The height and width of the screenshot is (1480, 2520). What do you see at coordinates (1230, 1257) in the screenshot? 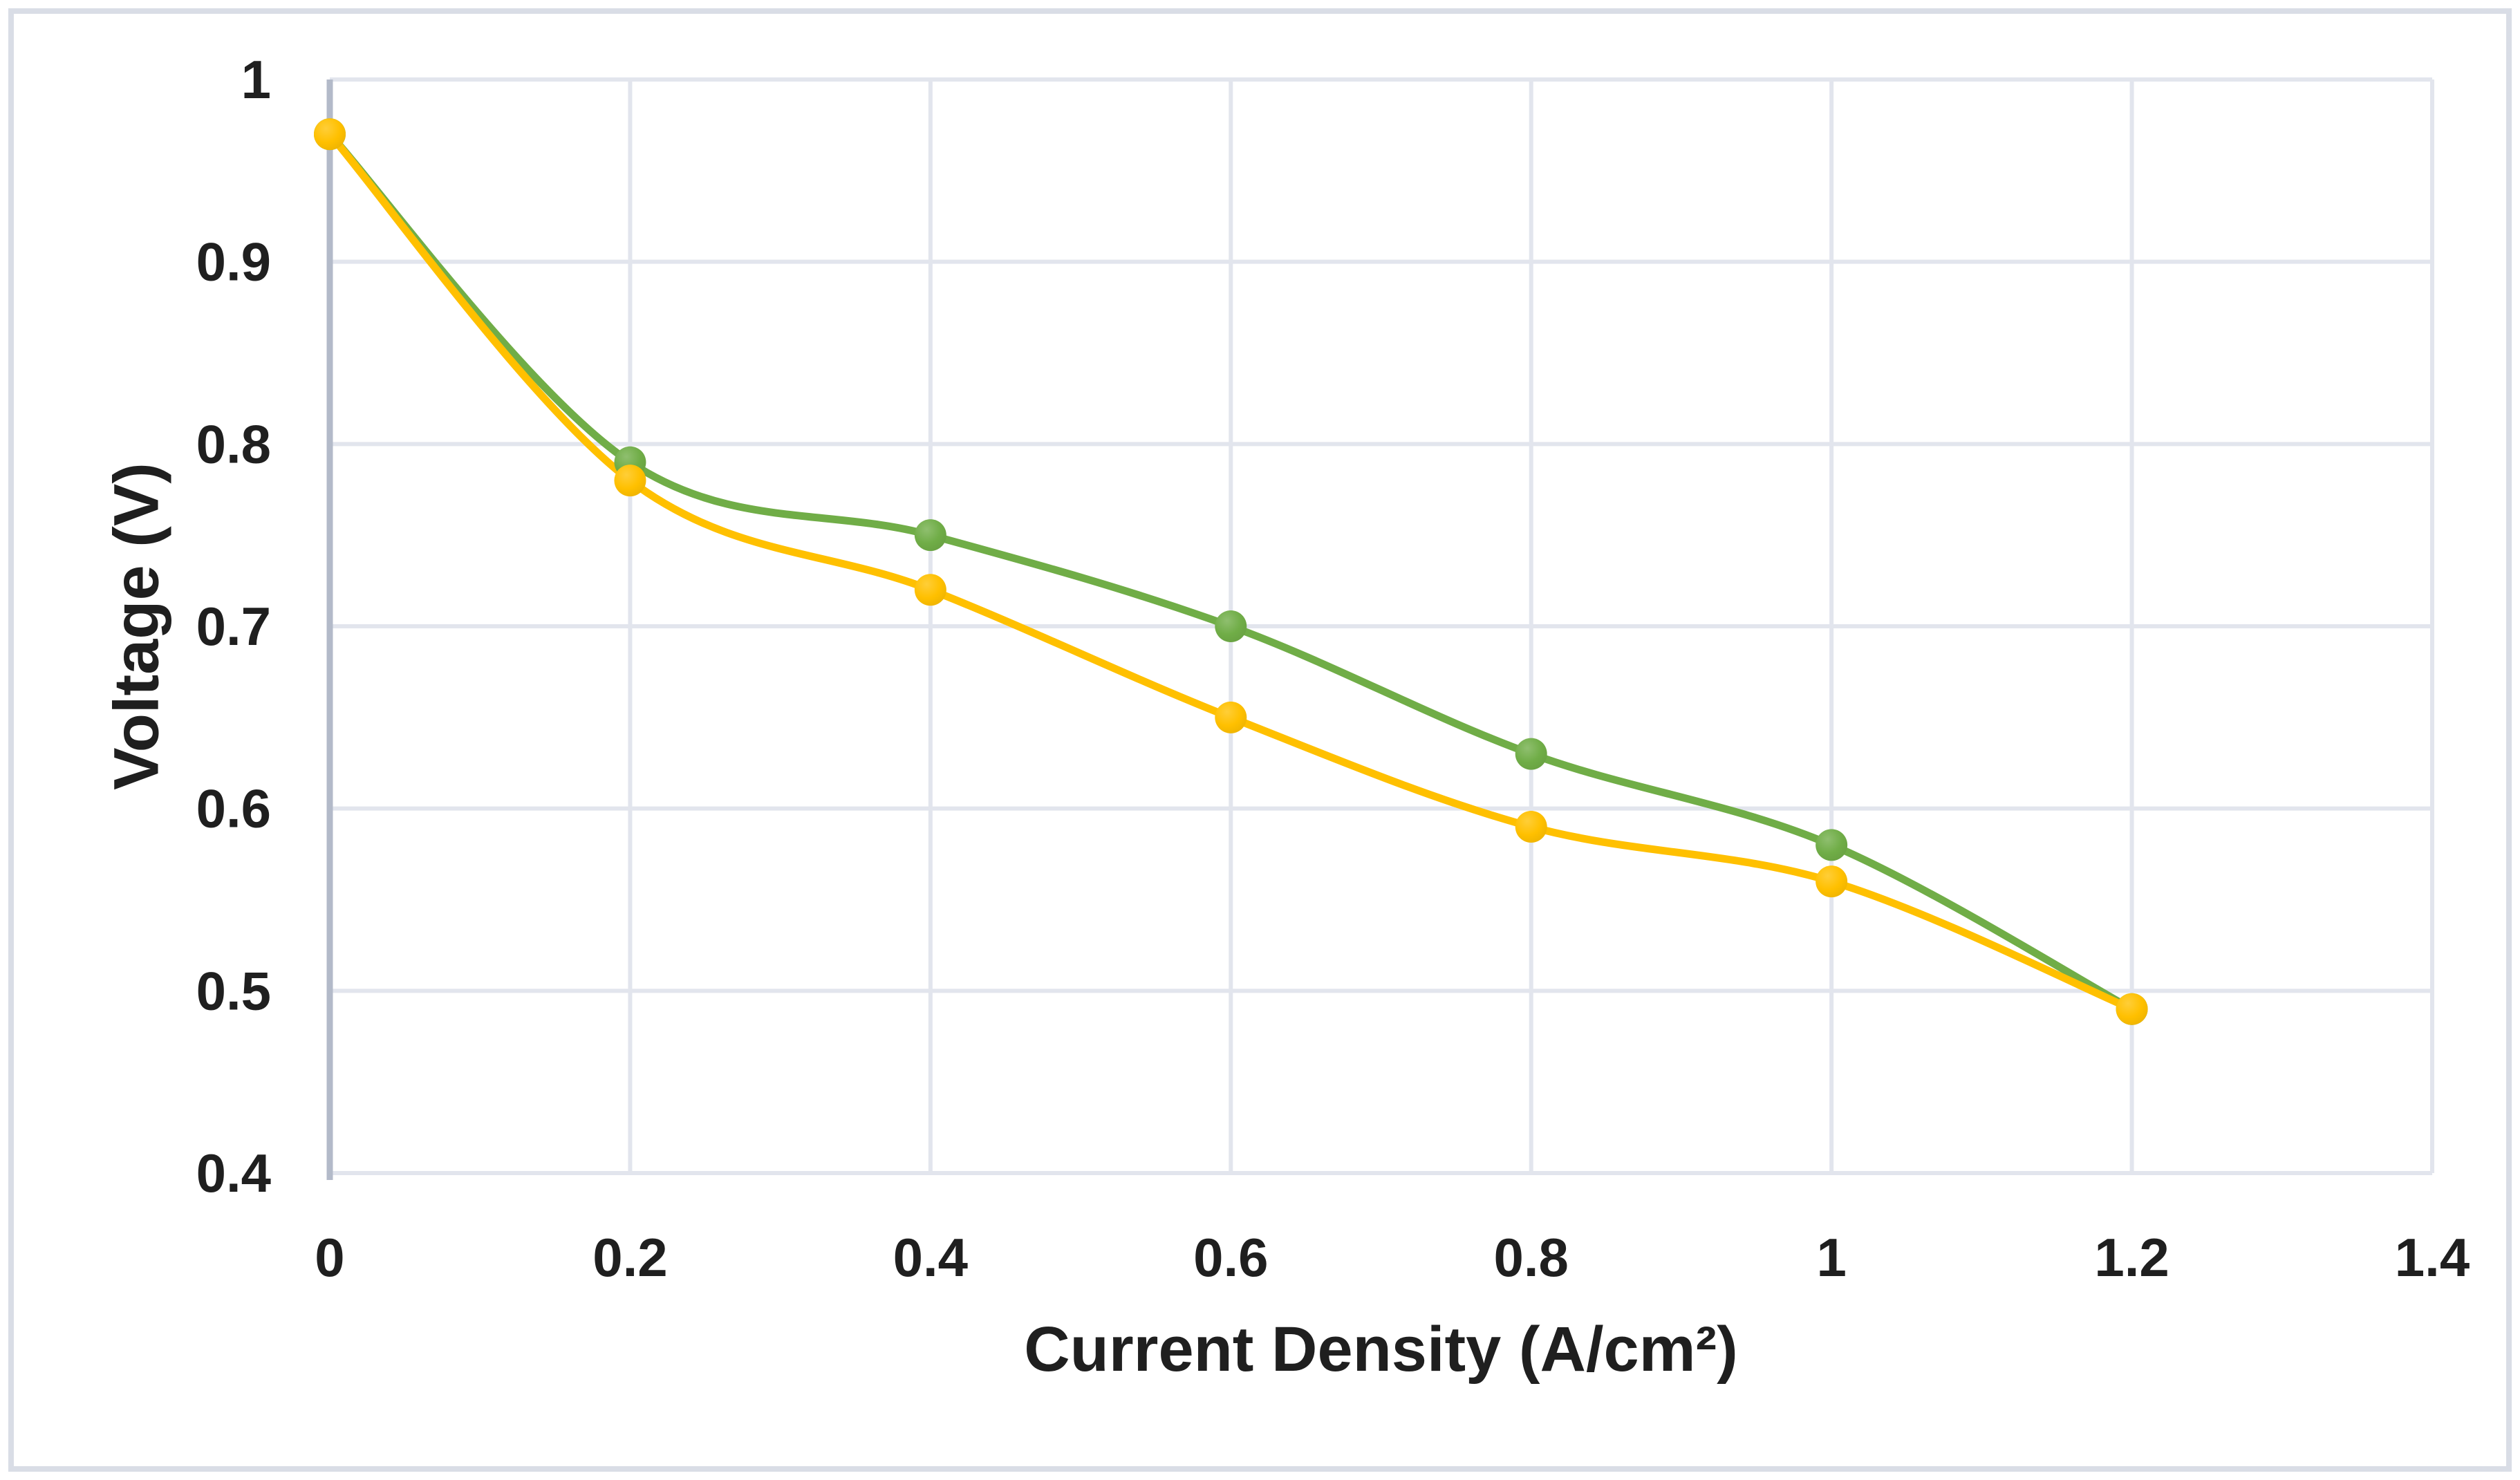
I see `x-tick-label: 0.6` at bounding box center [1230, 1257].